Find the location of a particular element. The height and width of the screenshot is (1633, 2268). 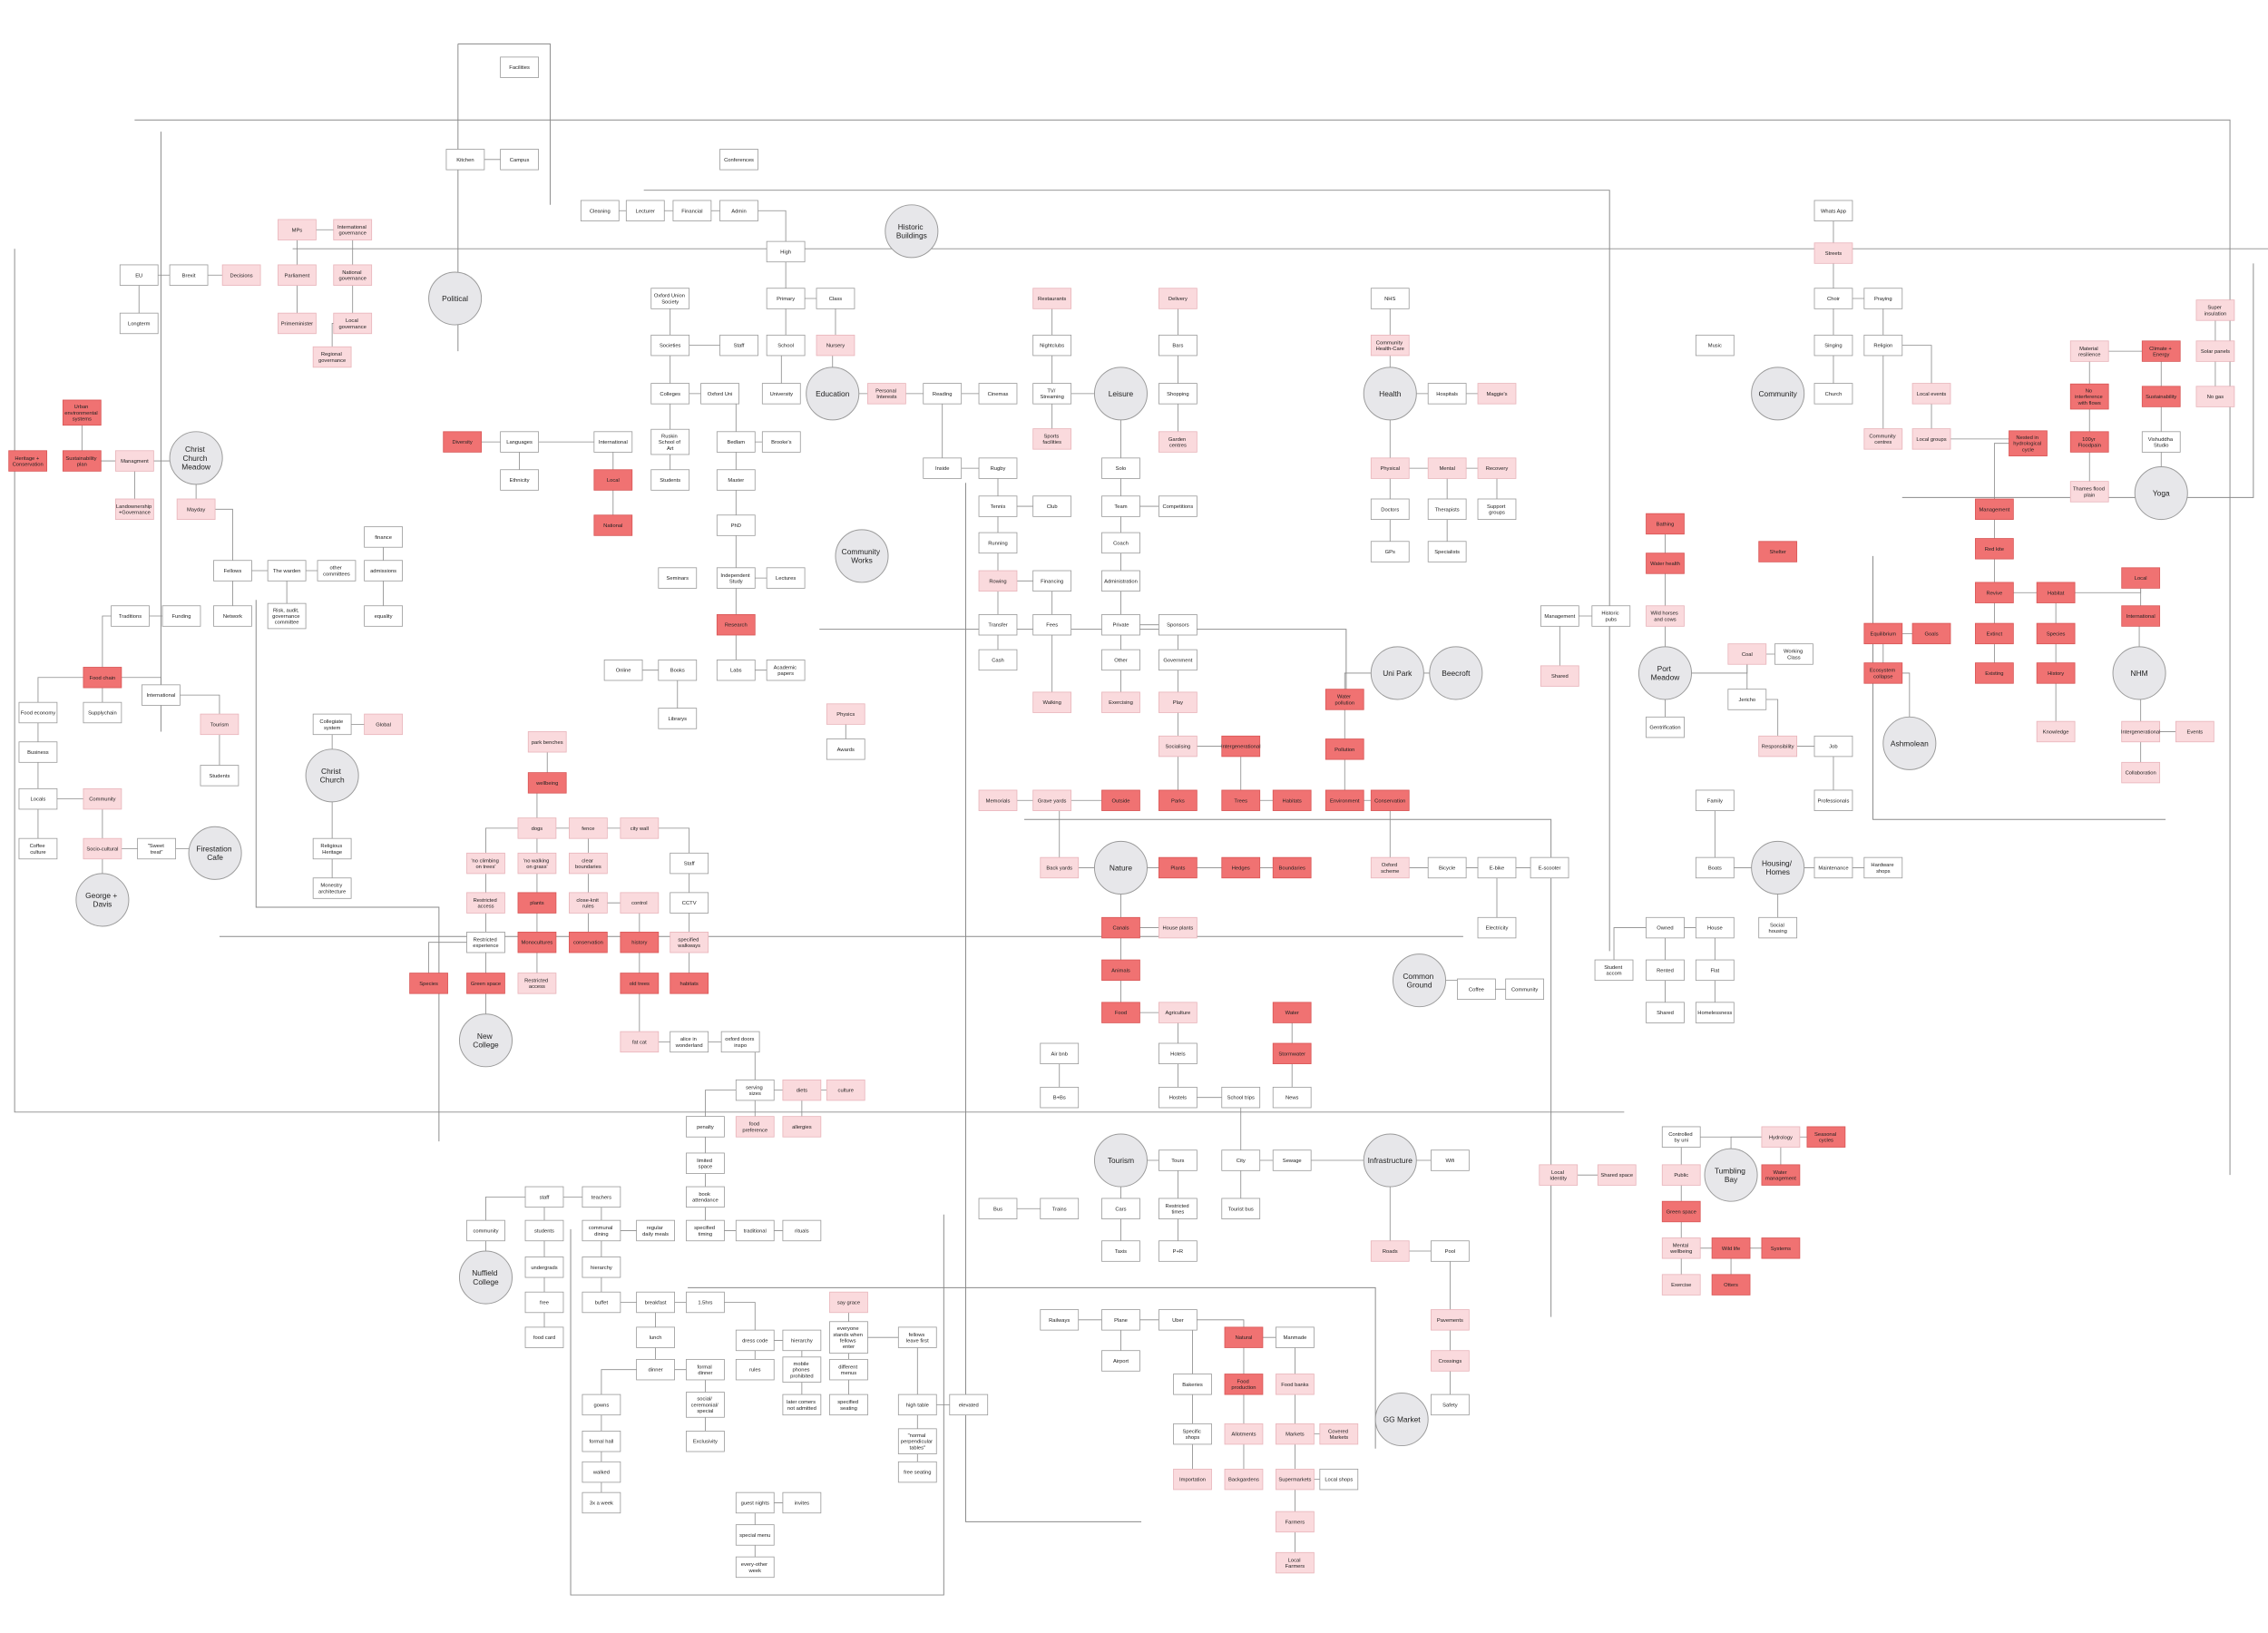

node-label: Ecosystem collapse is located at coordinates (1884, 674).